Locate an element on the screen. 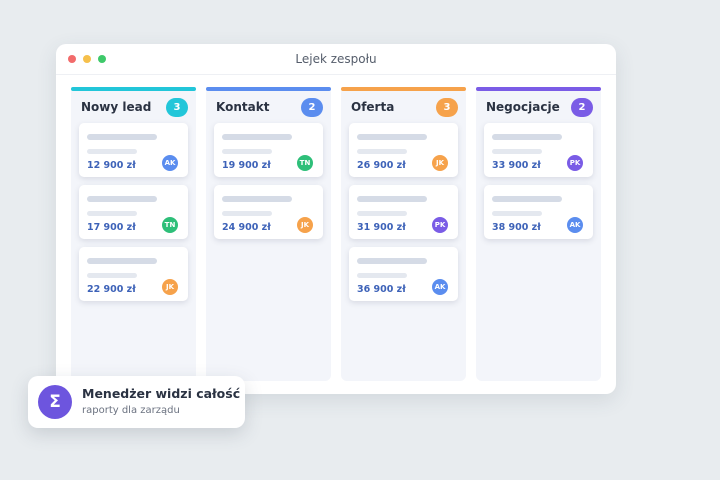  deal-amount: 17 900 zł is located at coordinates (111, 227).